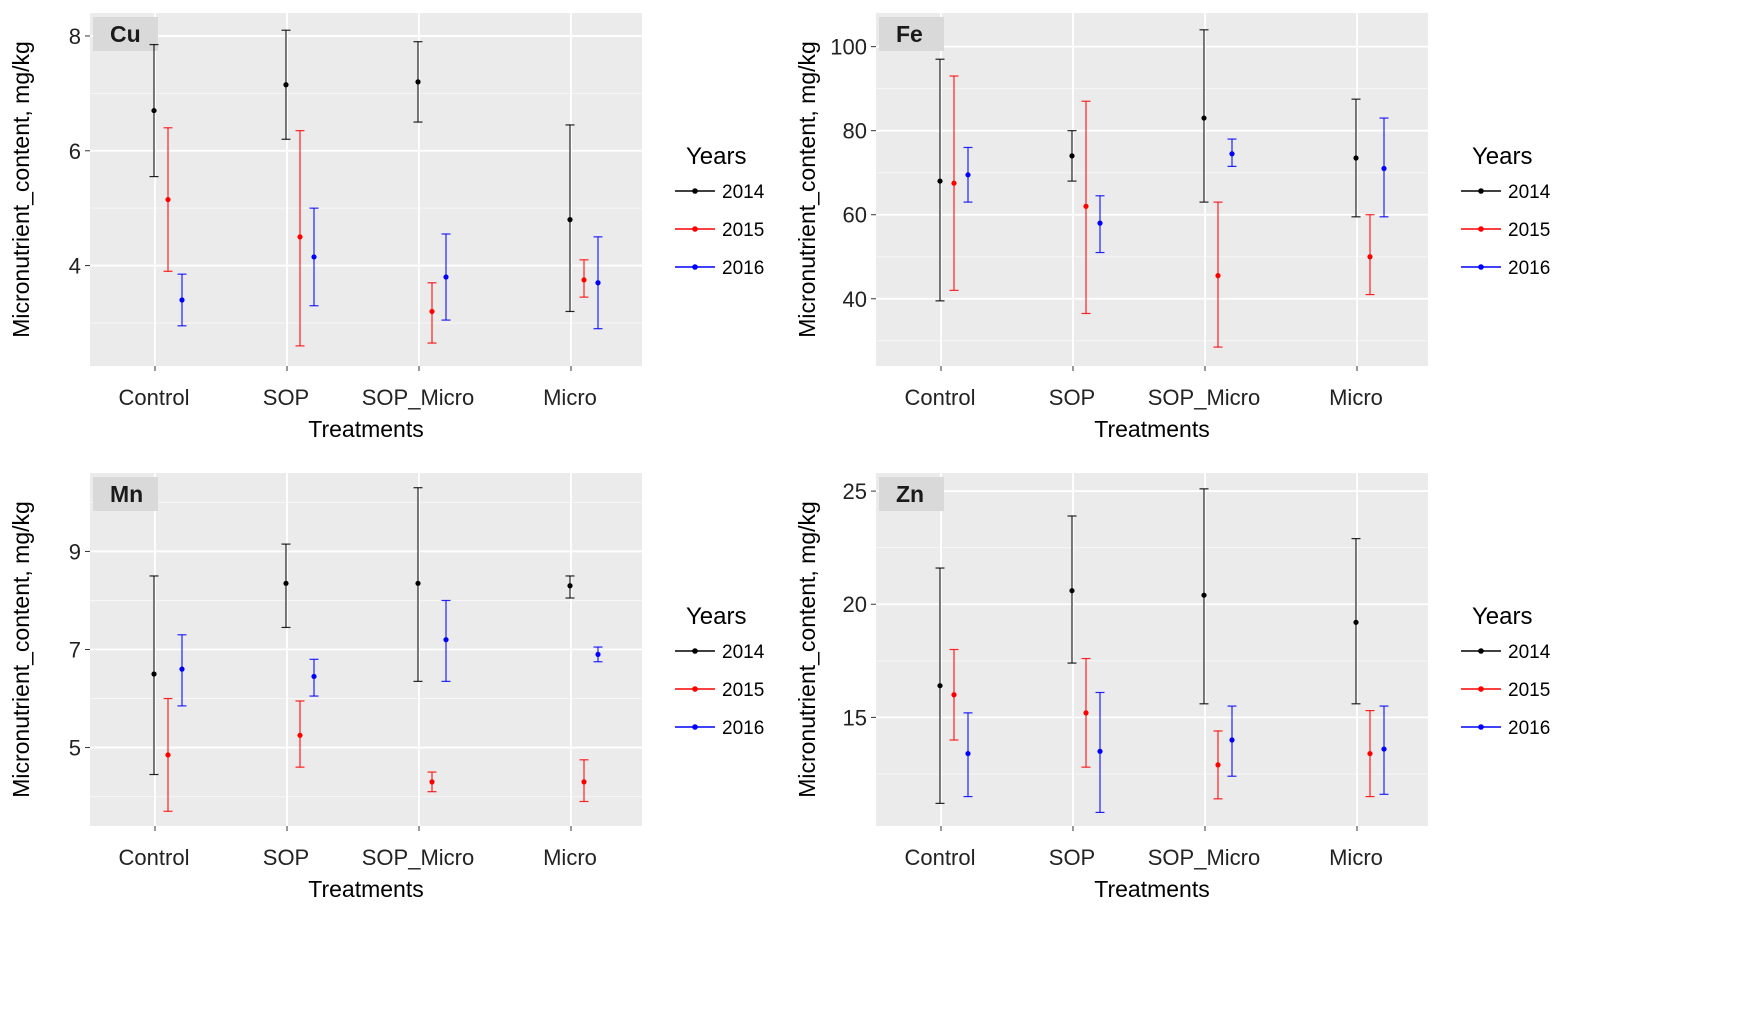  Describe the element at coordinates (848, 47) in the screenshot. I see `y-tick-label: 100` at that location.